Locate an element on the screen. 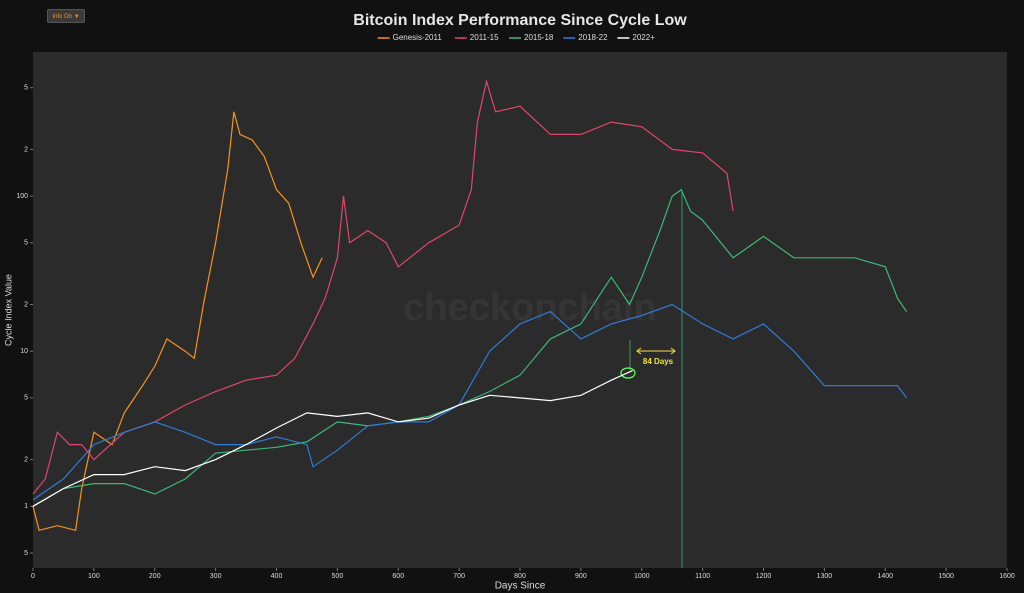  y-tick-label: 10 is located at coordinates (24, 351).